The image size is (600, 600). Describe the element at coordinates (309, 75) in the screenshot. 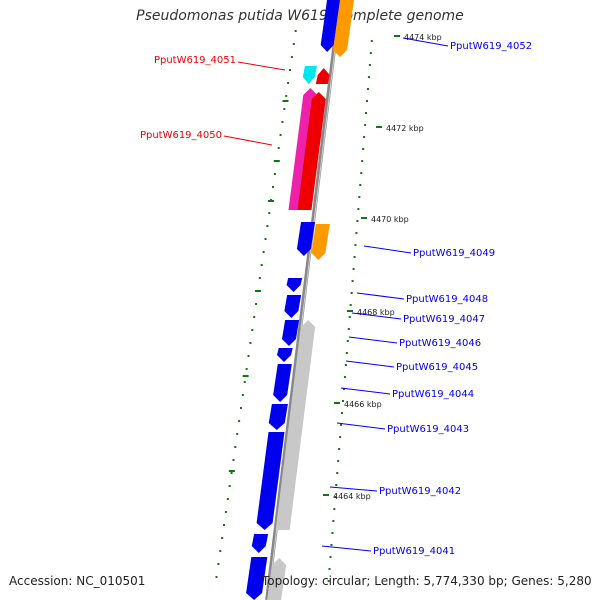

I see `gene-4051-cyan` at that location.